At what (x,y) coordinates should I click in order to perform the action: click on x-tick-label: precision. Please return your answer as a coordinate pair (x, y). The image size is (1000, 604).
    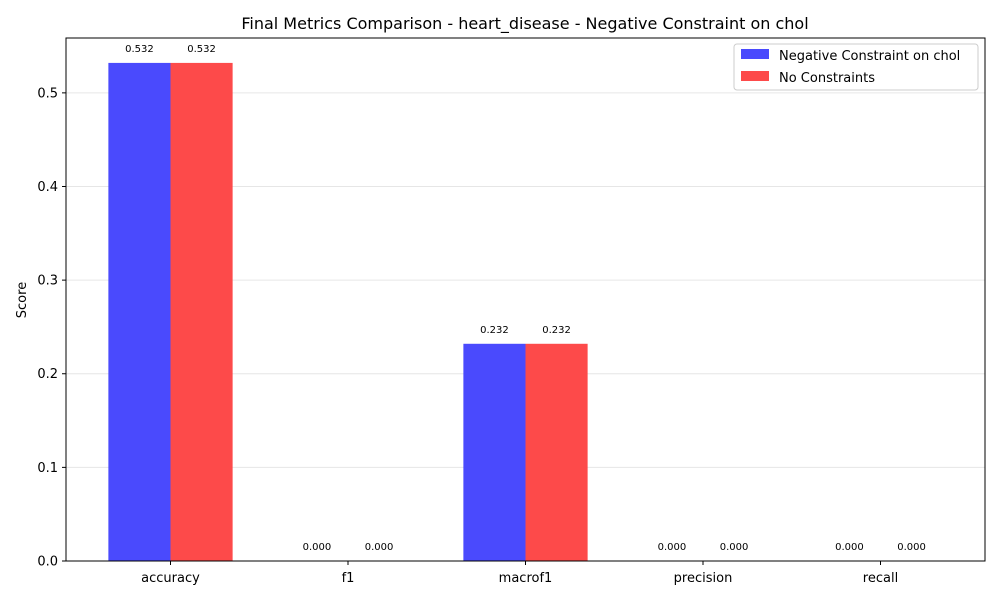
    Looking at the image, I should click on (703, 578).